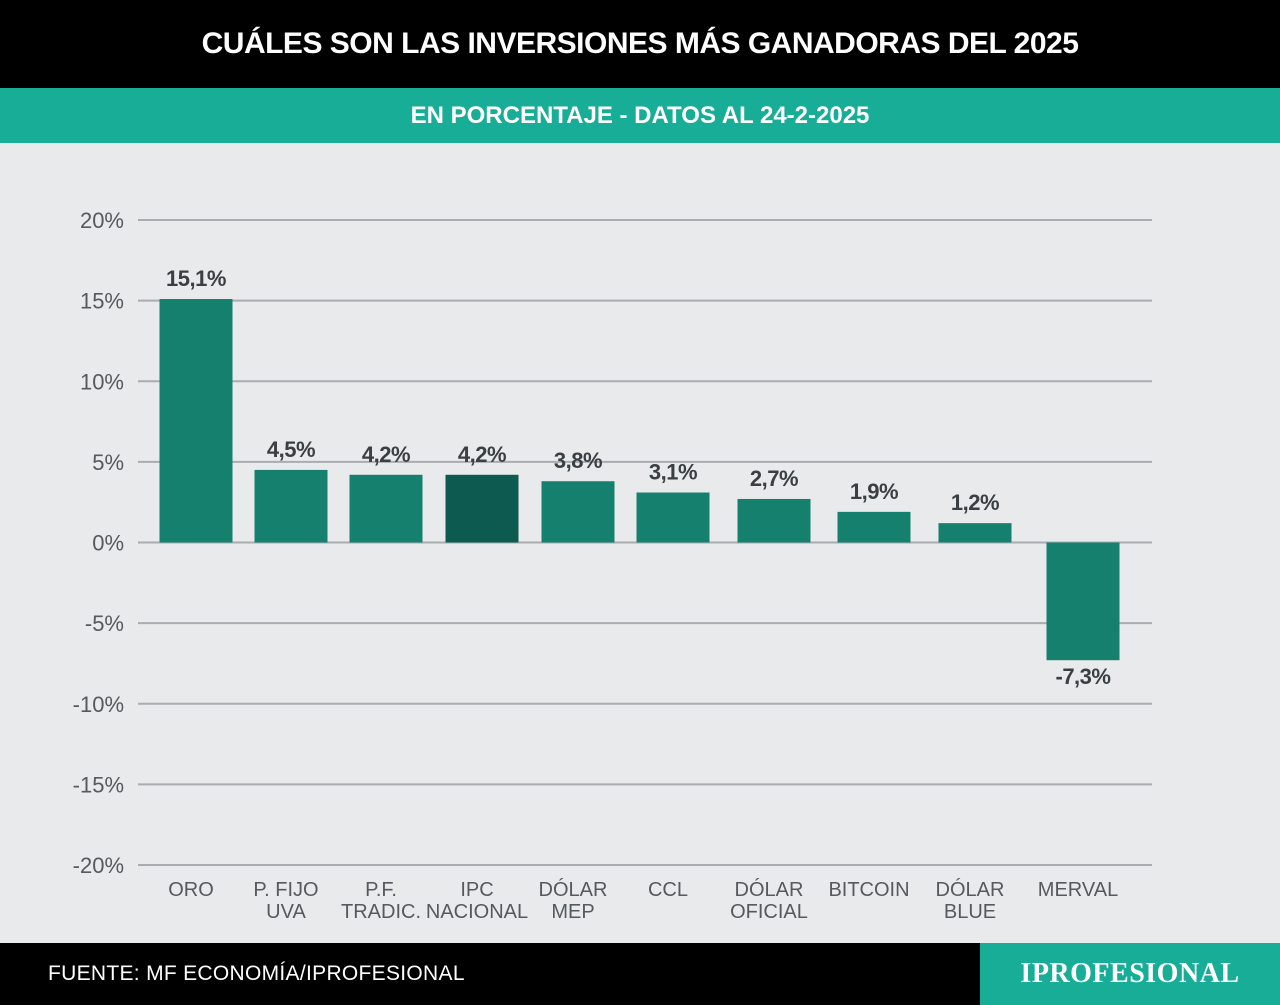 This screenshot has height=1005, width=1280. Describe the element at coordinates (572, 912) in the screenshot. I see `x-tick-label: MEP` at that location.